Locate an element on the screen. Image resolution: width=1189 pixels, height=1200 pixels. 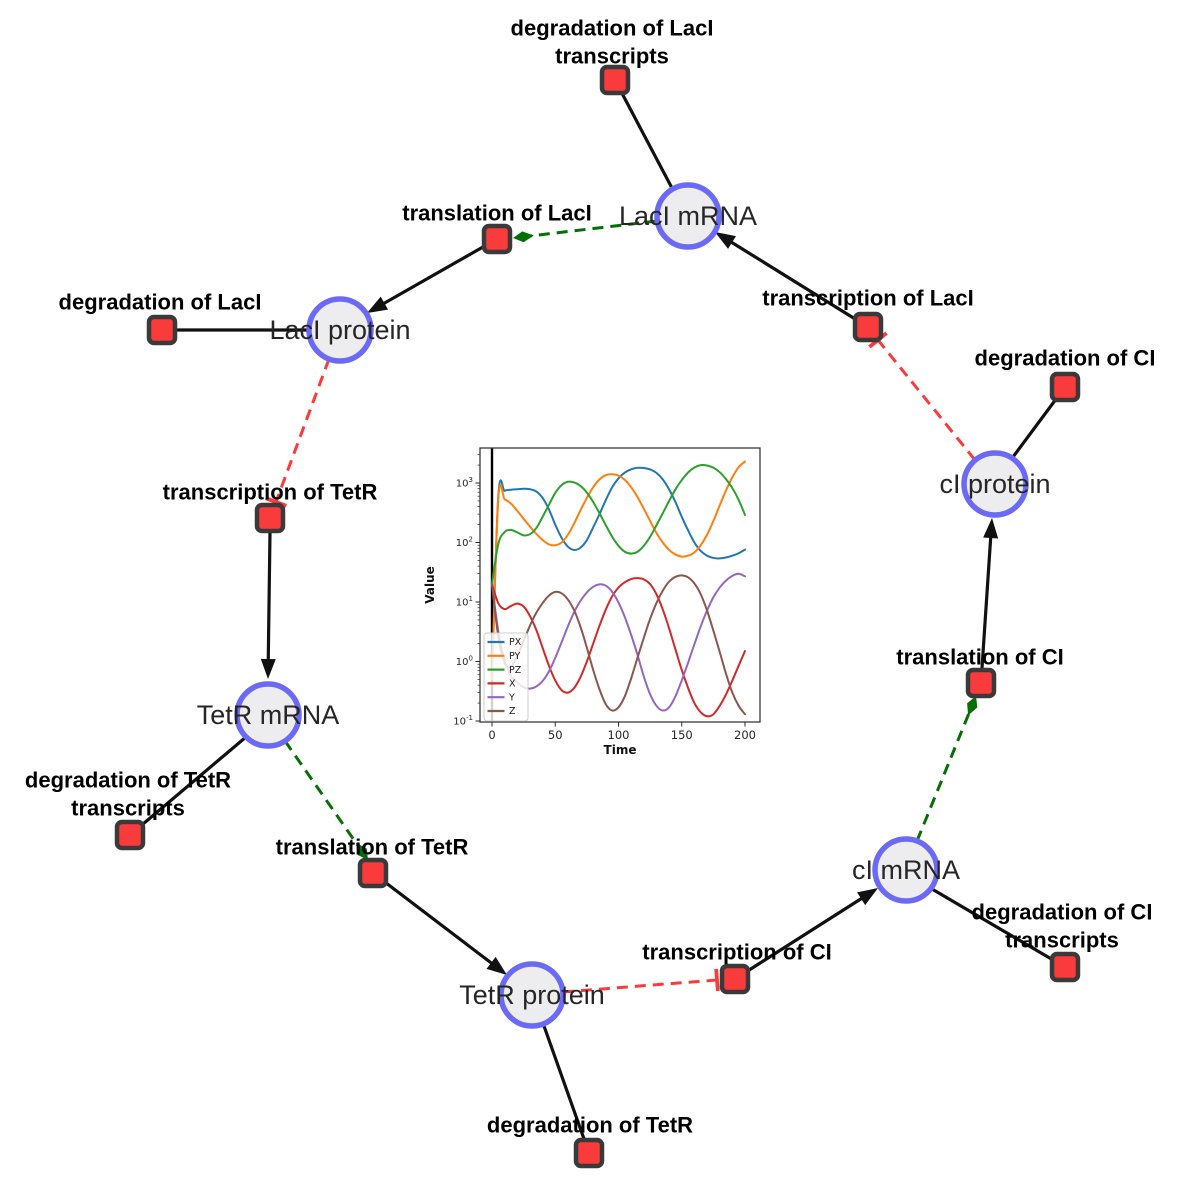
series-curve-Z is located at coordinates (618, 645).